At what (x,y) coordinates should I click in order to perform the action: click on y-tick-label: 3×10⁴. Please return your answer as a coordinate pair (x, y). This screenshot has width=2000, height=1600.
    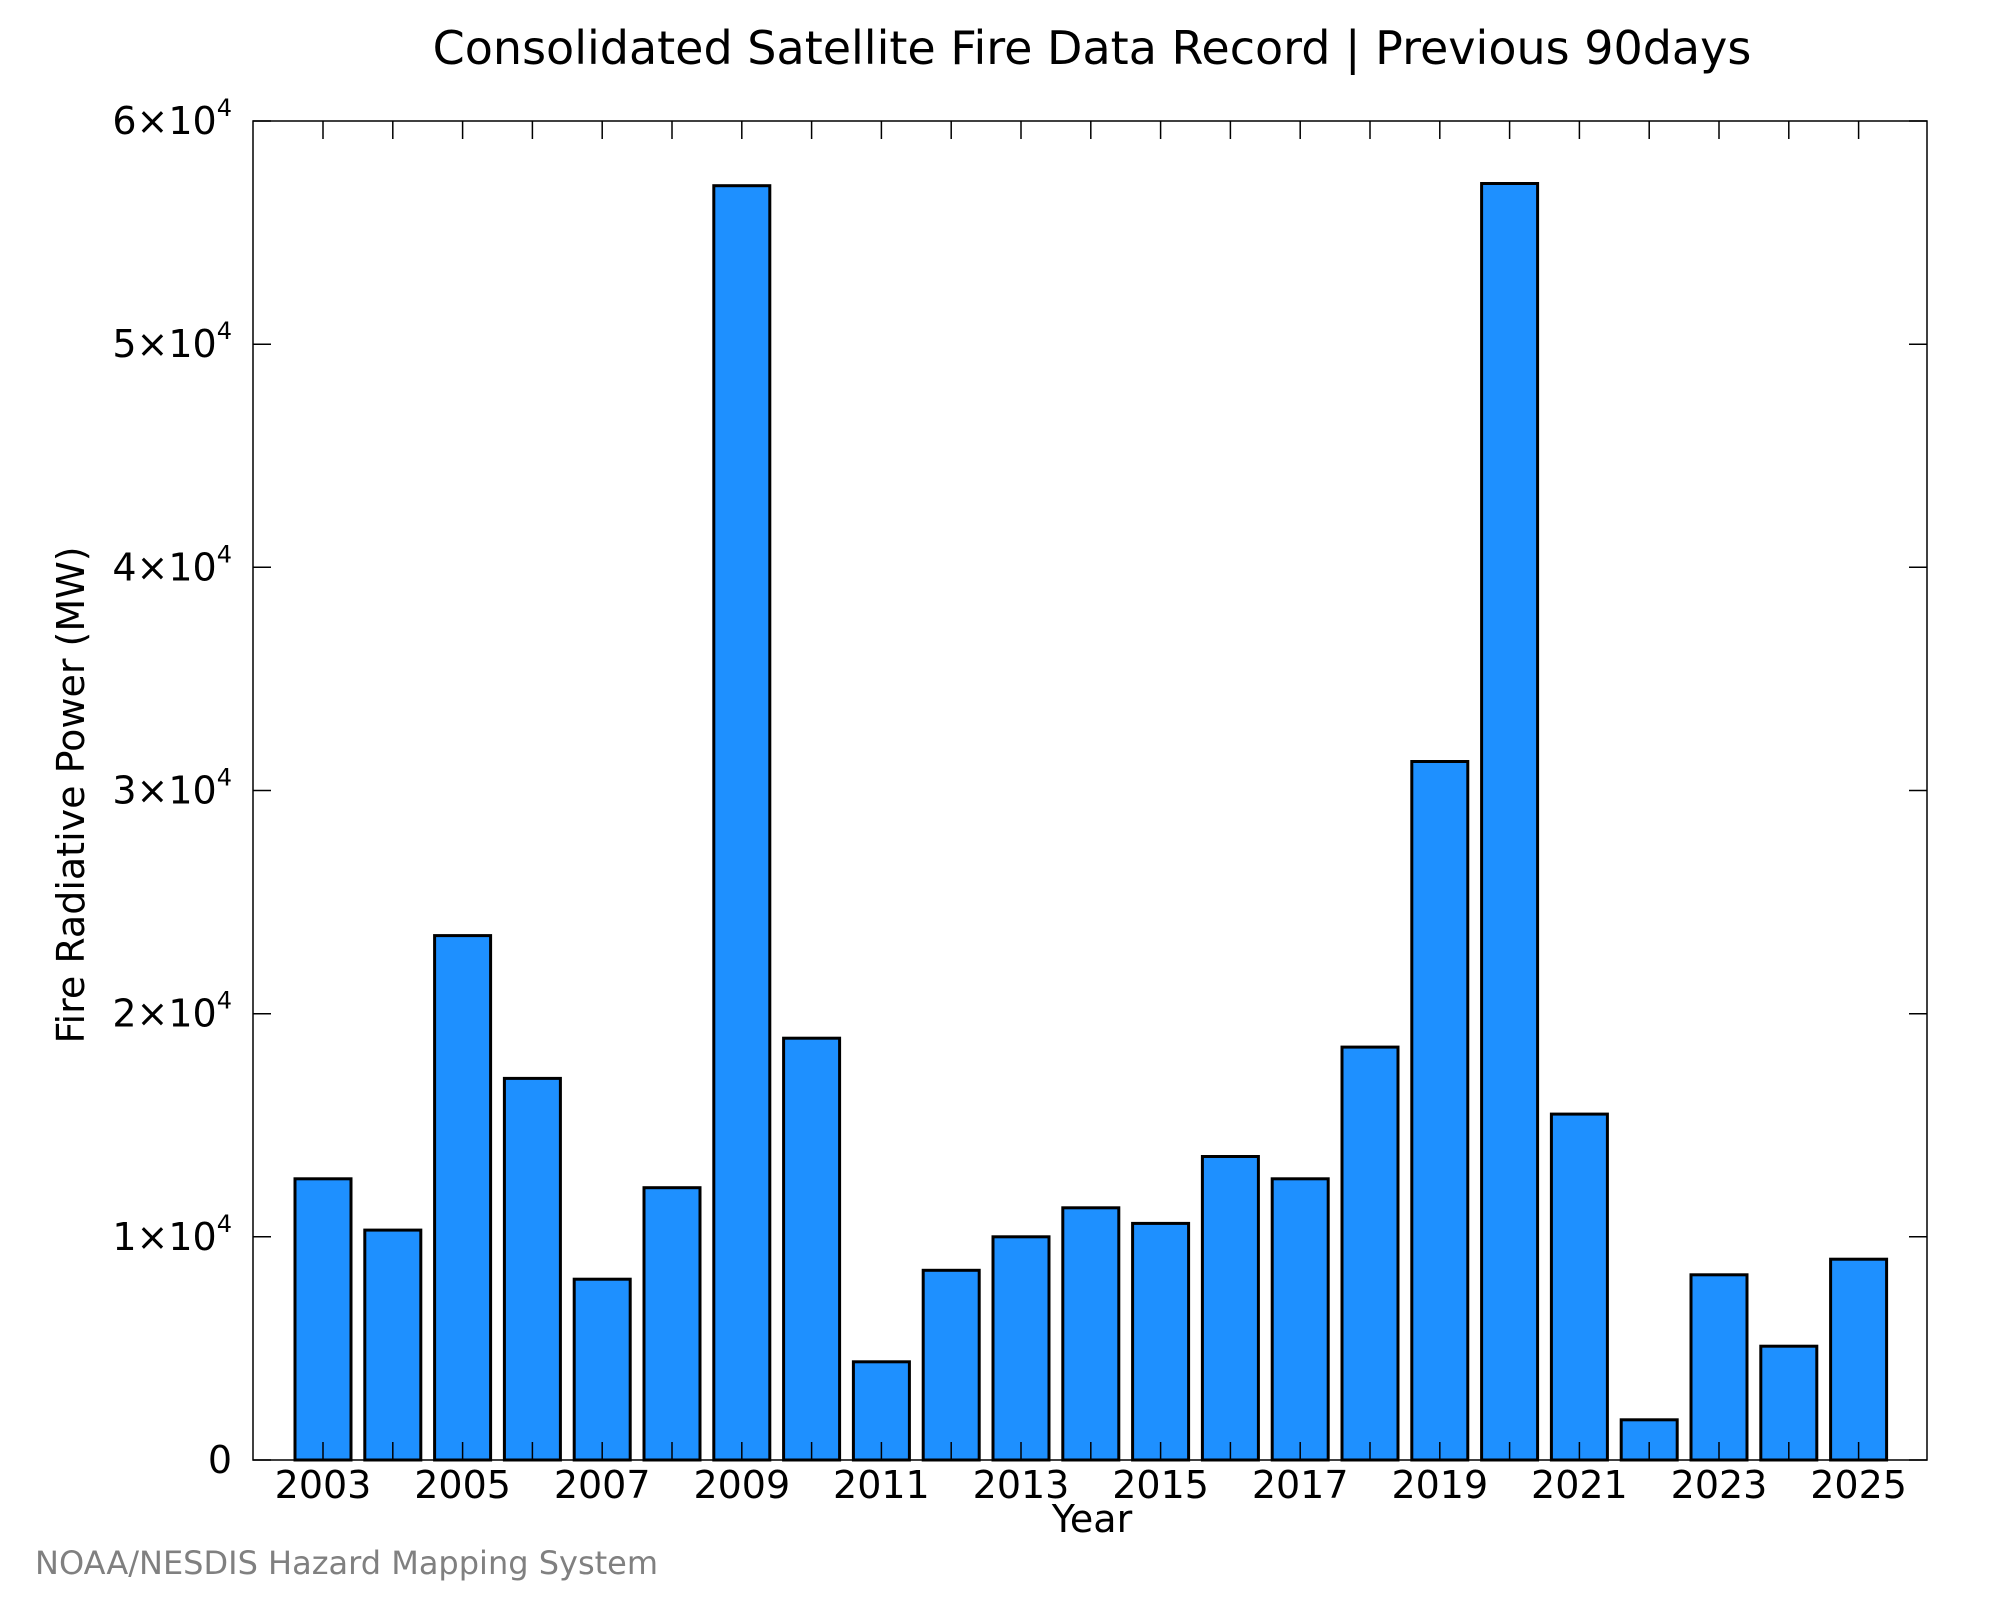
    Looking at the image, I should click on (172, 788).